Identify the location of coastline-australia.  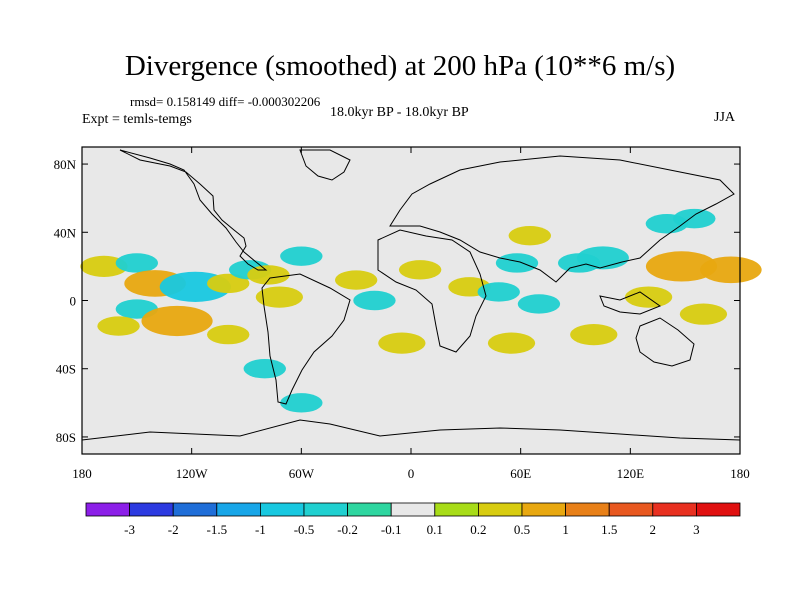
(665, 342).